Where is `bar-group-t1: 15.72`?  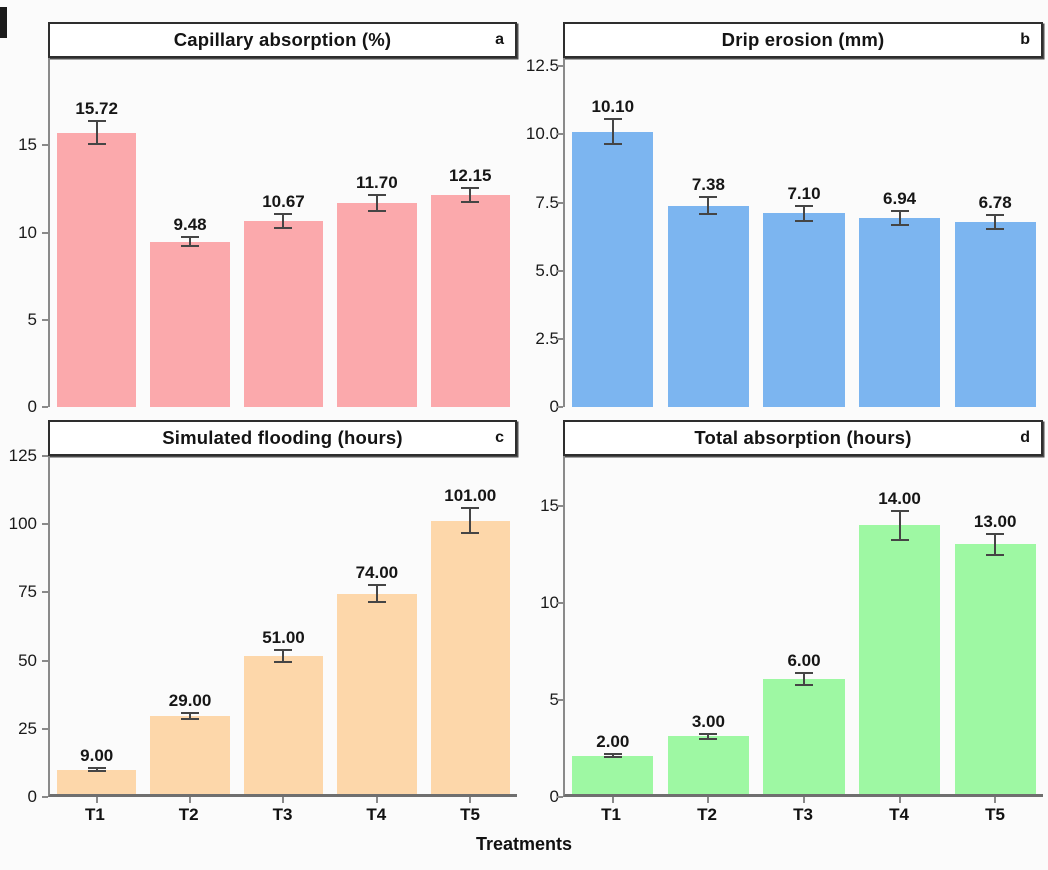
bar-group-t1: 15.72 is located at coordinates (97, 232).